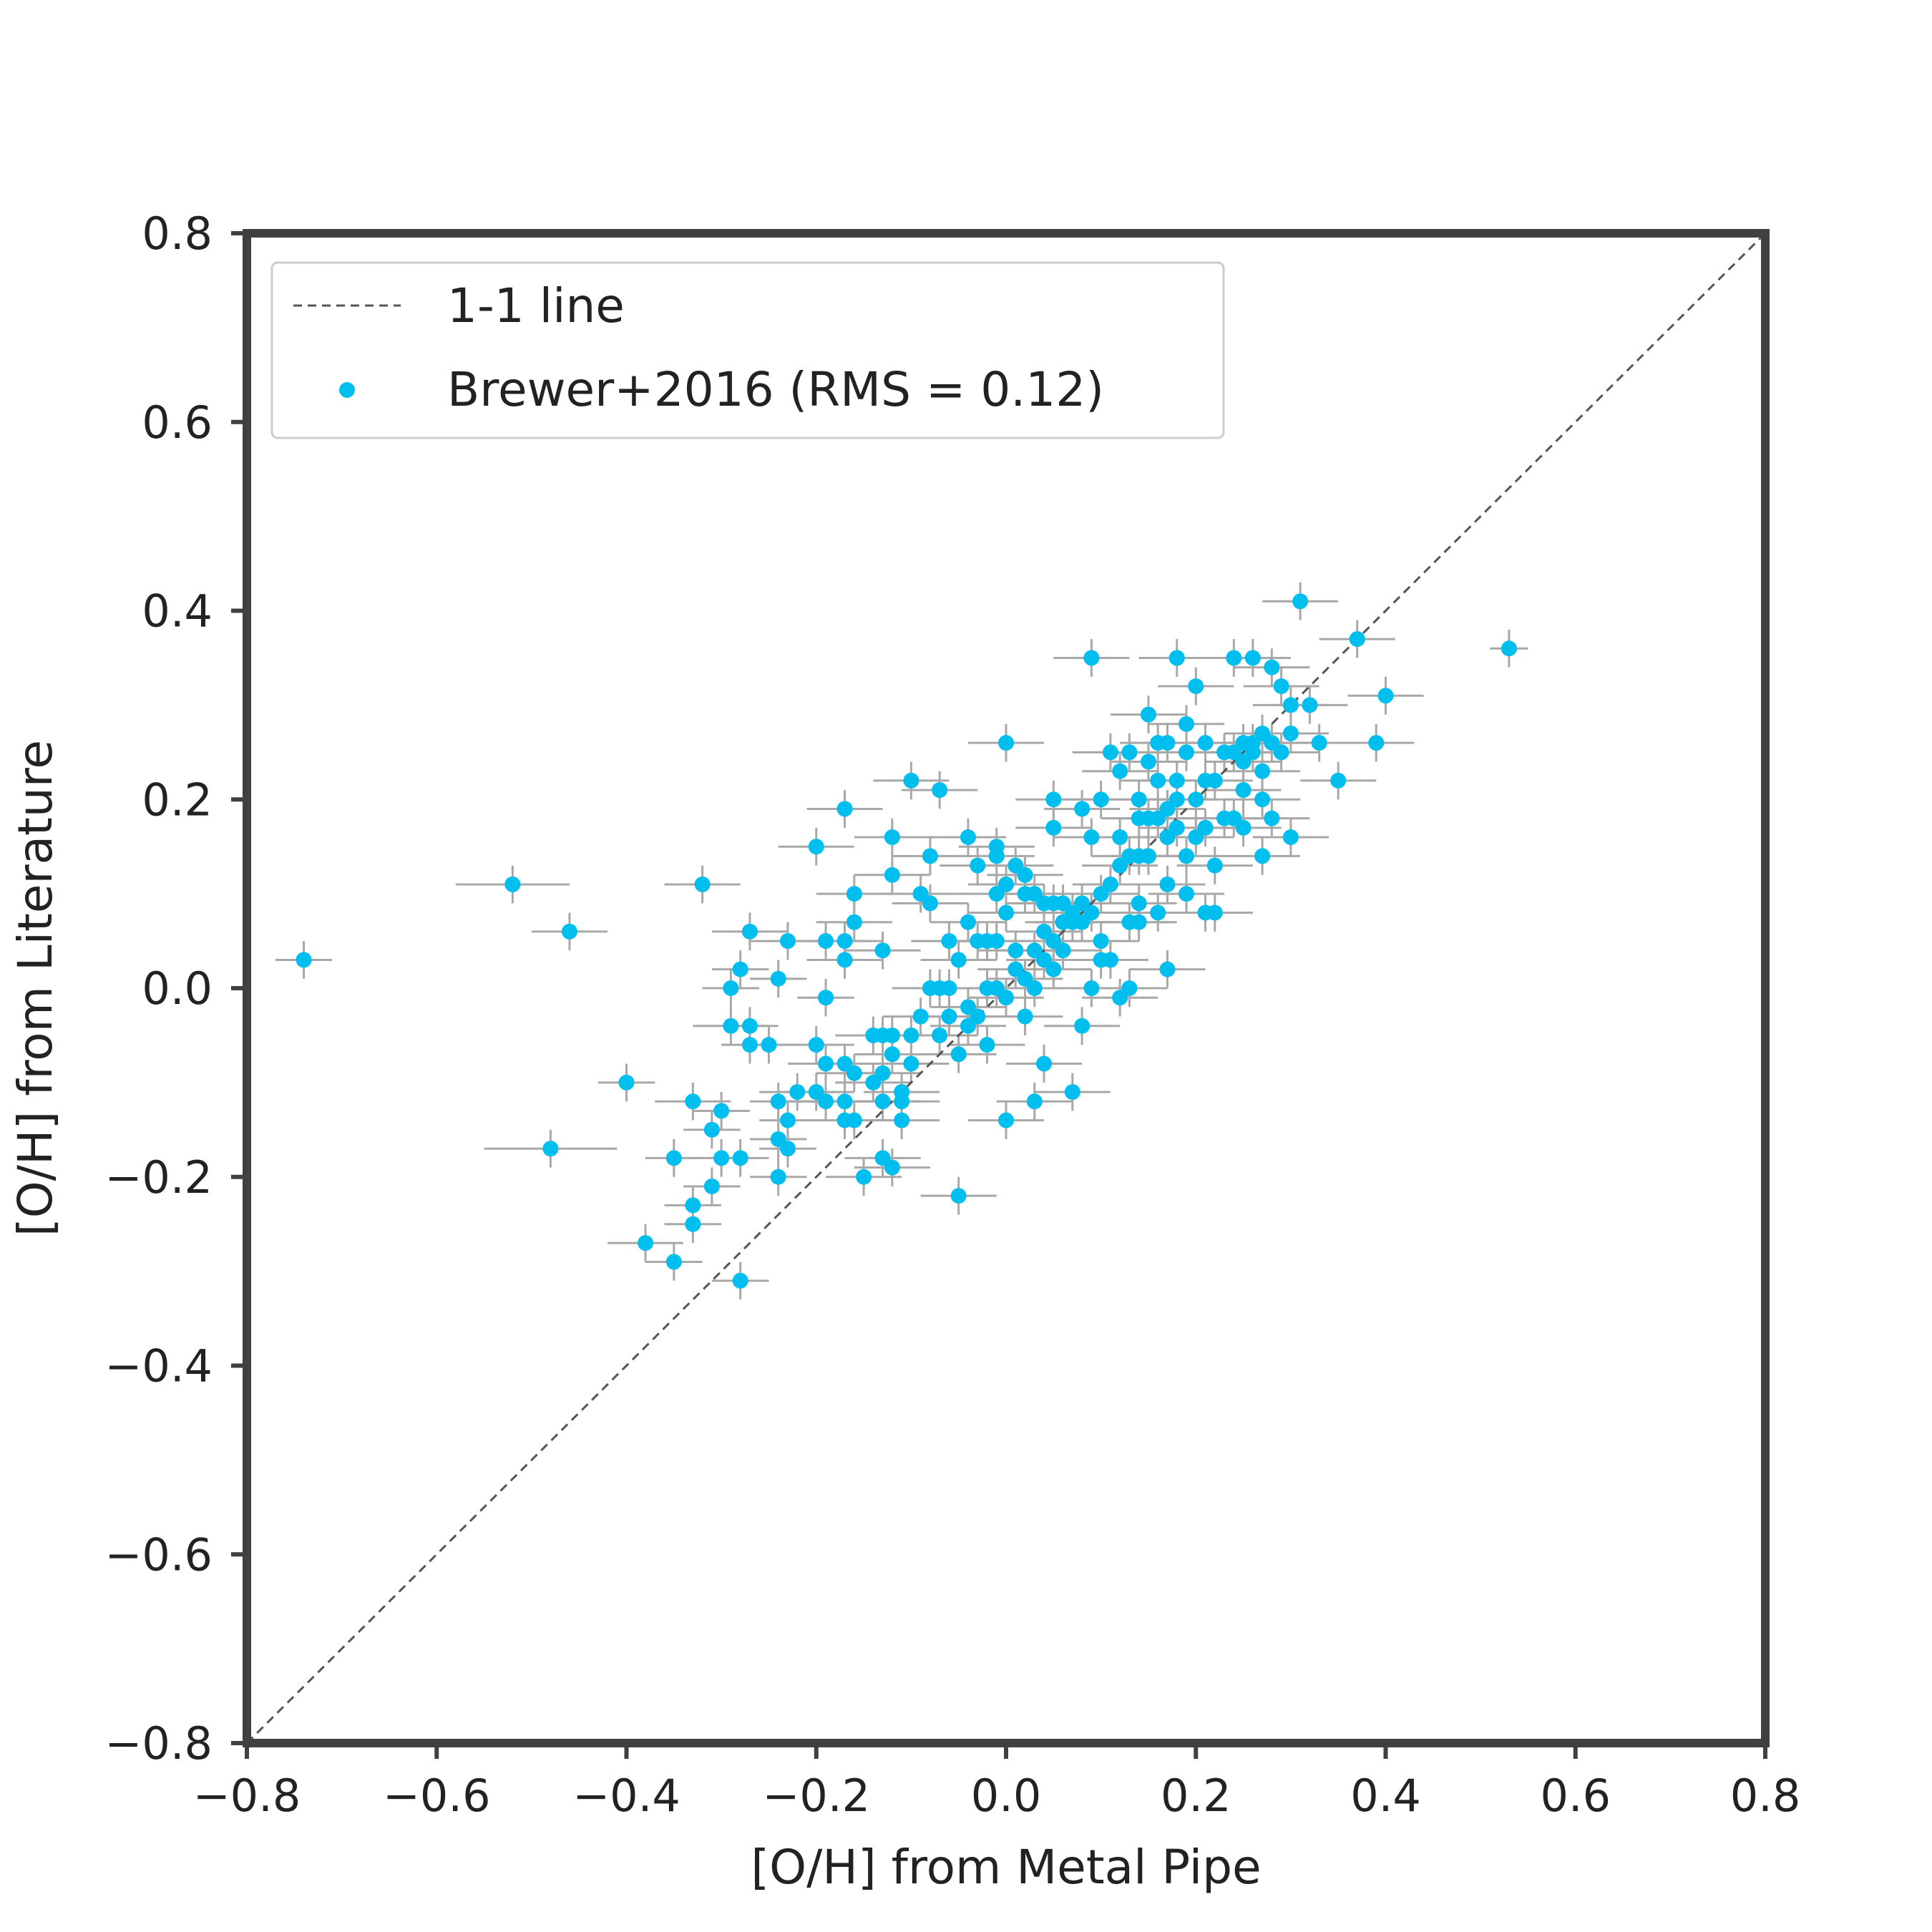 The height and width of the screenshot is (1932, 1932). I want to click on legend-box, so click(747, 350).